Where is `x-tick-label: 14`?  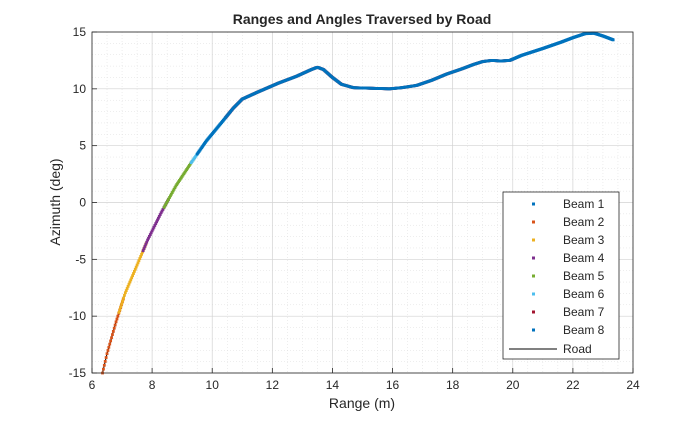 x-tick-label: 14 is located at coordinates (333, 385).